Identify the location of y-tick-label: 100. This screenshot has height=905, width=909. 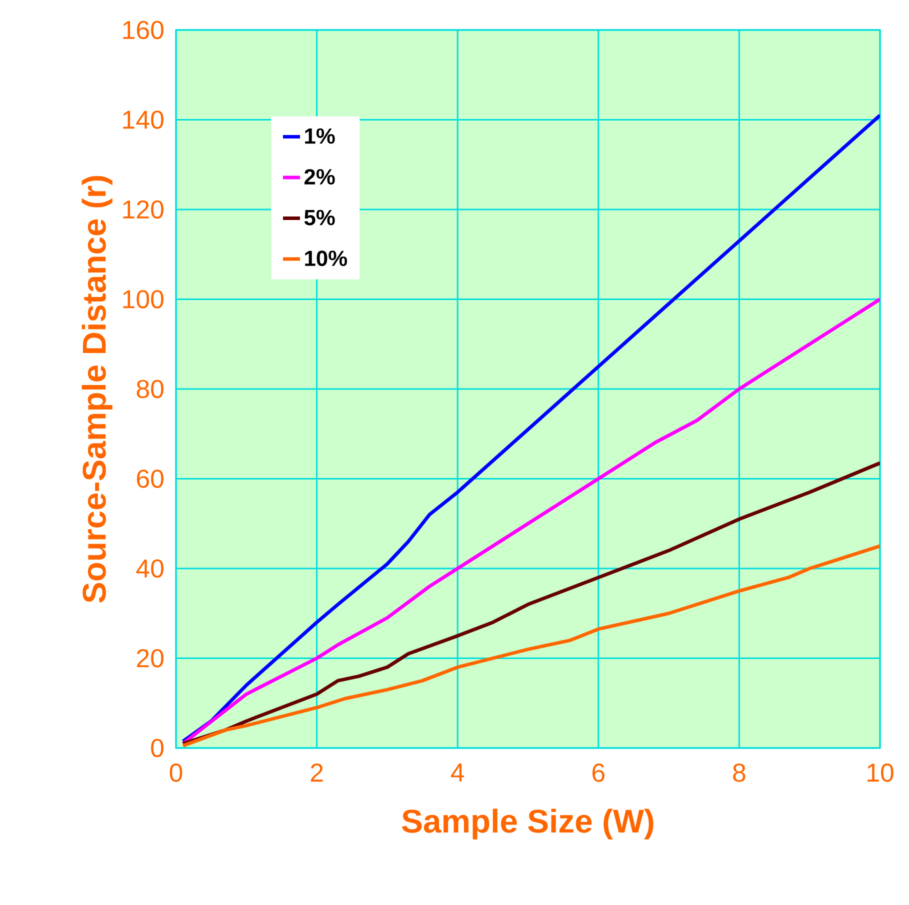
(143, 299).